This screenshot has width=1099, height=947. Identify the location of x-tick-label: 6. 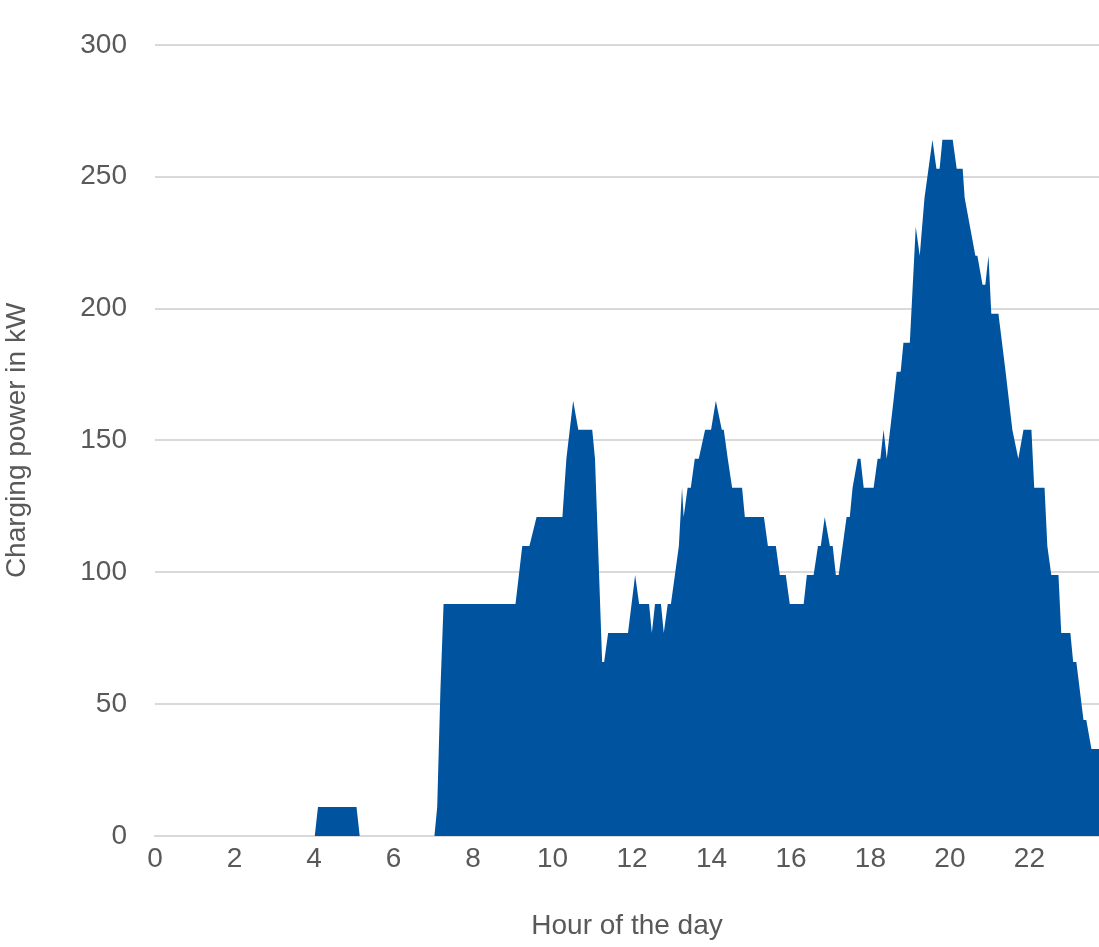
(393, 857).